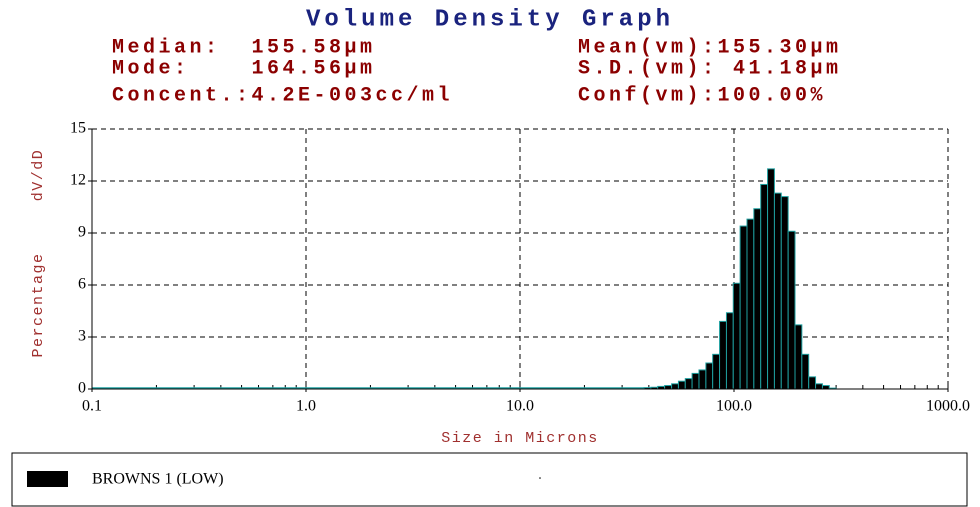 This screenshot has height=507, width=980. What do you see at coordinates (489, 479) in the screenshot?
I see `legend-box` at bounding box center [489, 479].